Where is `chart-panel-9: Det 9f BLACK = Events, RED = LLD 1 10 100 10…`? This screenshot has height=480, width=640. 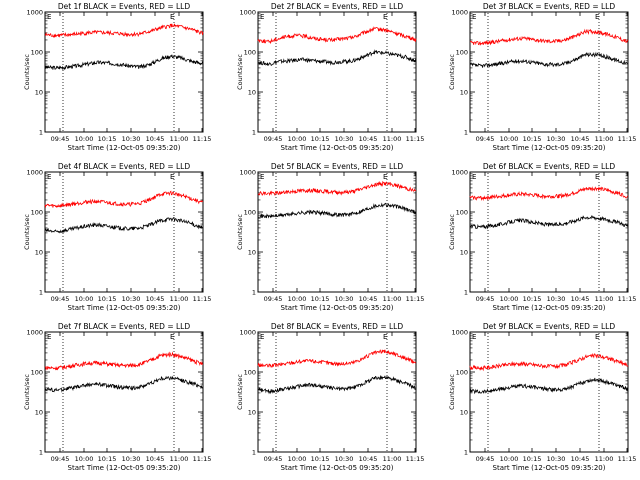 chart-panel-9: Det 9f BLACK = Events, RED = LLD 1 10 100 10… is located at coordinates (542, 397).